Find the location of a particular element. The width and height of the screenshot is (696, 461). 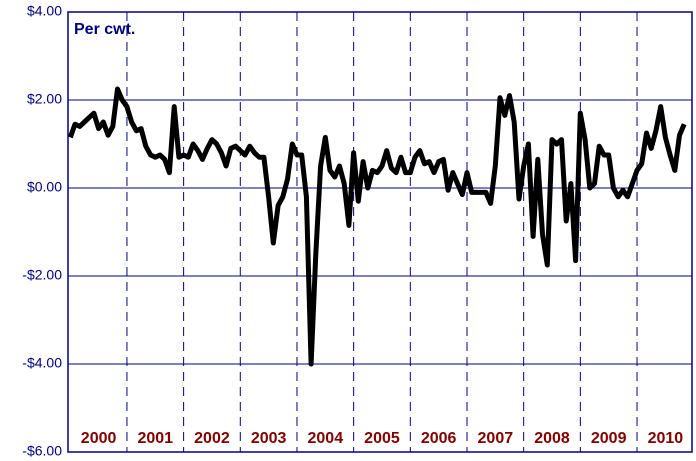

x-tick-label: 2005 is located at coordinates (382, 438).